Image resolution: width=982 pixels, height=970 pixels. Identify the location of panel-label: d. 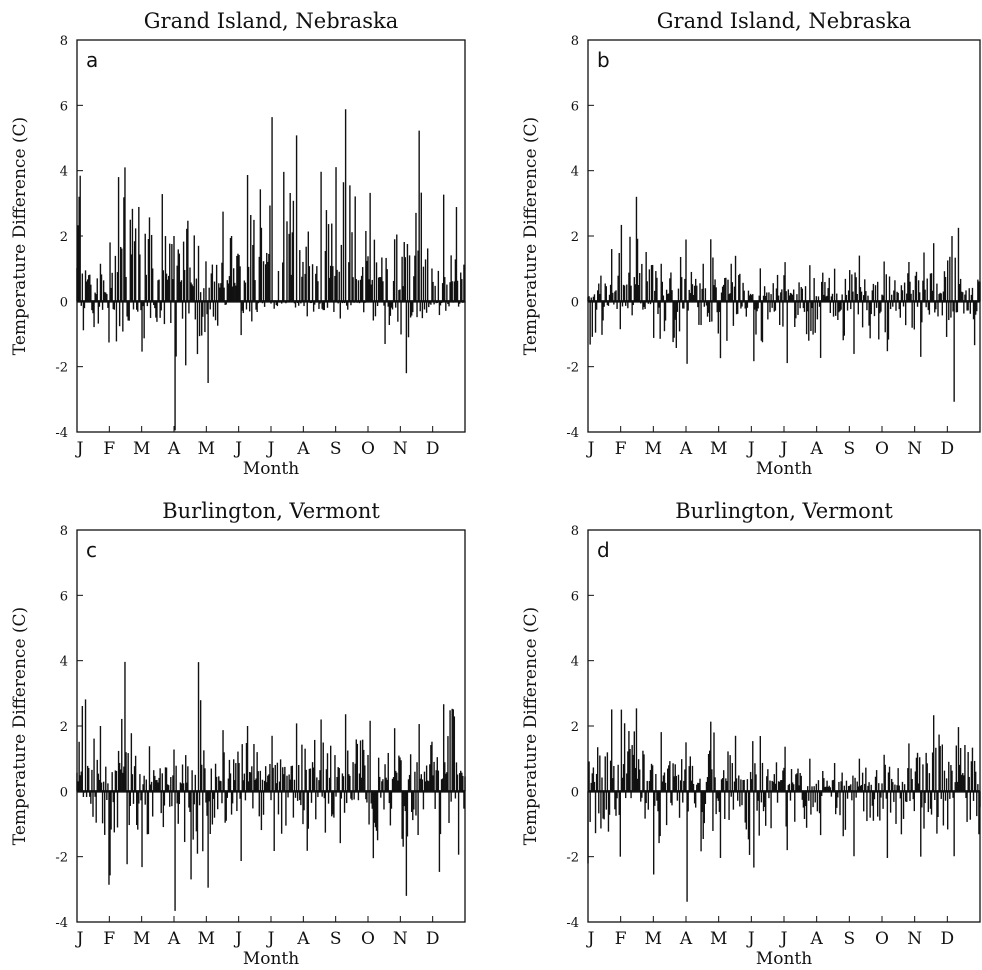
(603, 550).